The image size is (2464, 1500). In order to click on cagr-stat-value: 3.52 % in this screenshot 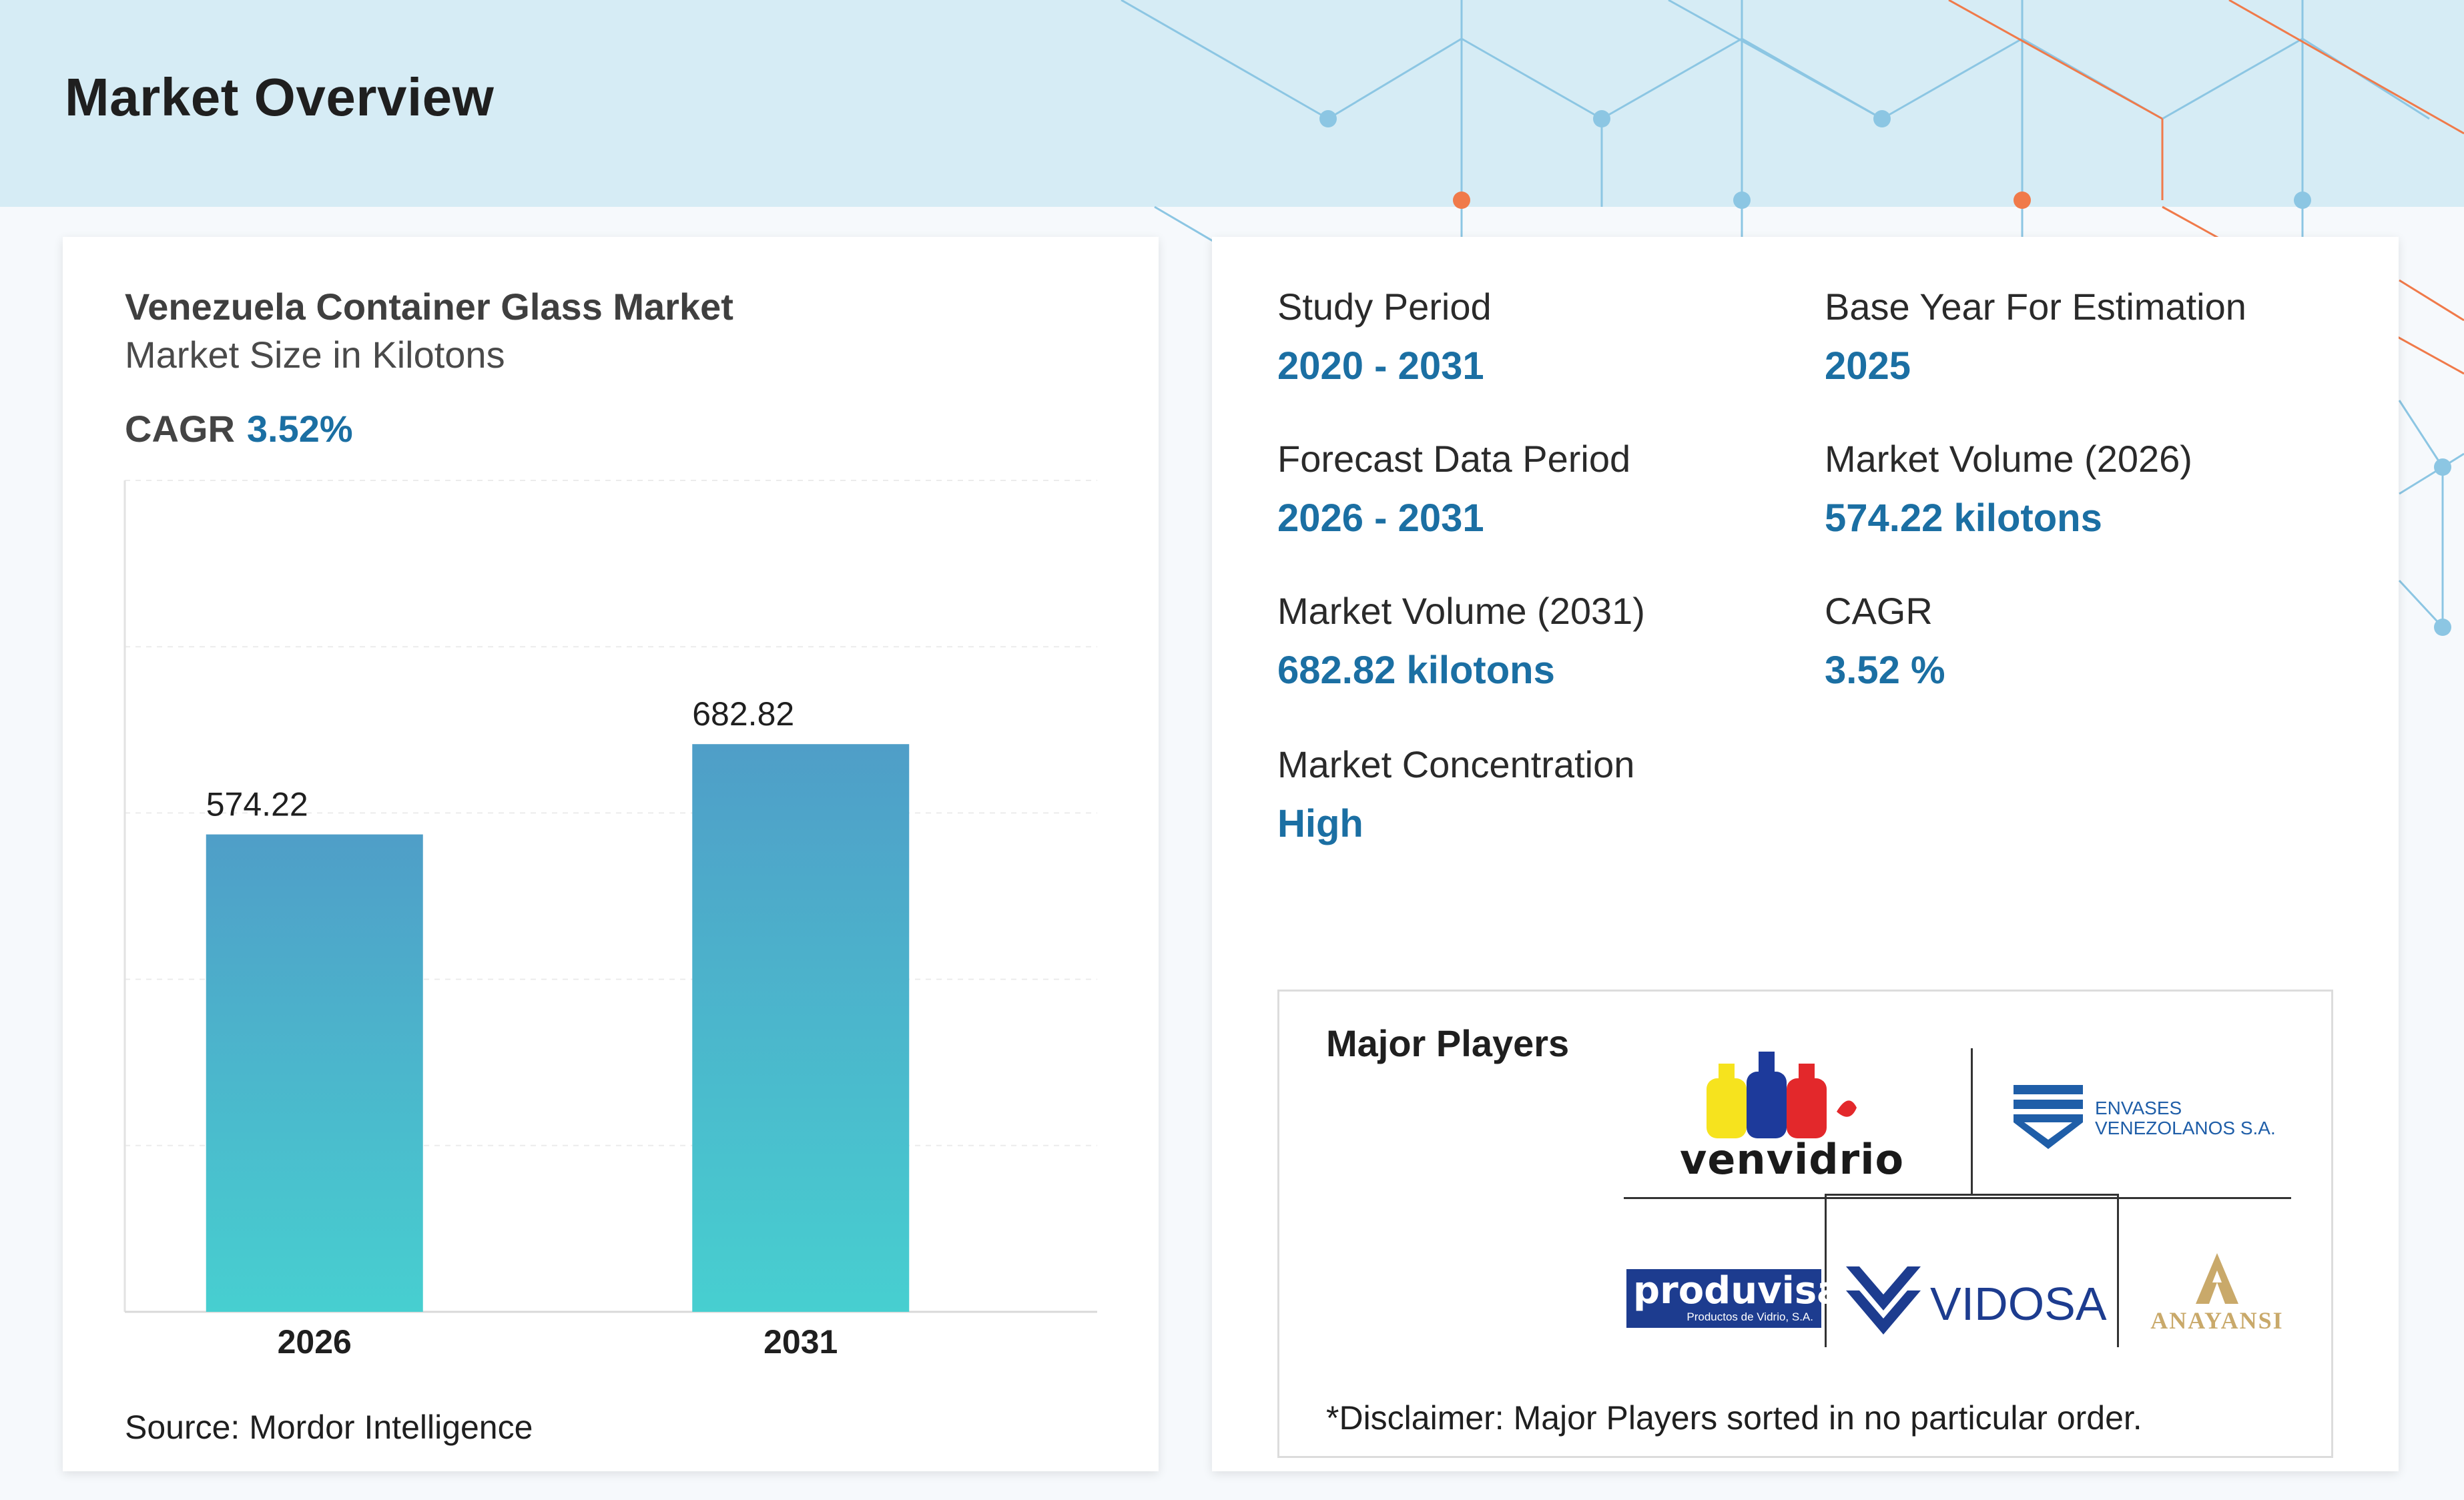, I will do `click(1885, 670)`.